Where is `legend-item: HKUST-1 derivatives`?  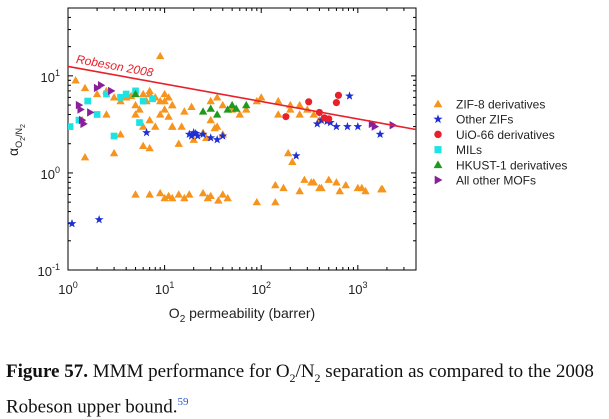
legend-item: HKUST-1 derivatives is located at coordinates (500, 165).